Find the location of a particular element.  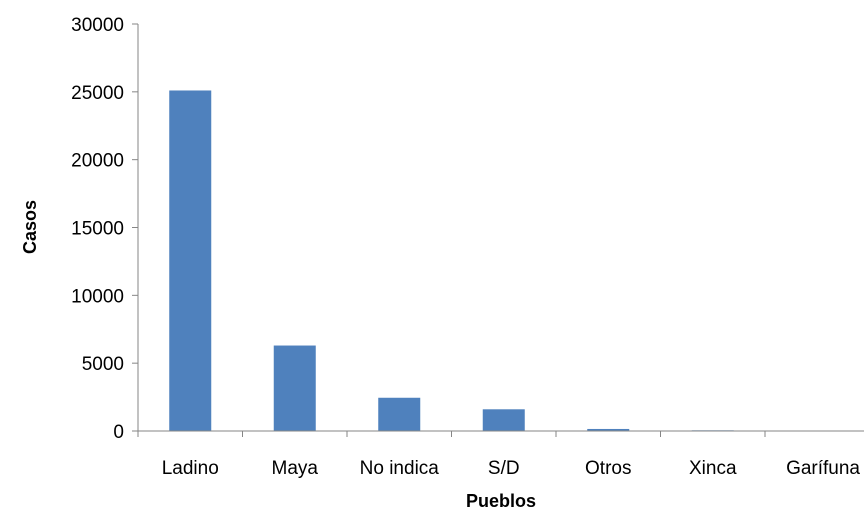

y-tick-label: 20000 is located at coordinates (97, 161).